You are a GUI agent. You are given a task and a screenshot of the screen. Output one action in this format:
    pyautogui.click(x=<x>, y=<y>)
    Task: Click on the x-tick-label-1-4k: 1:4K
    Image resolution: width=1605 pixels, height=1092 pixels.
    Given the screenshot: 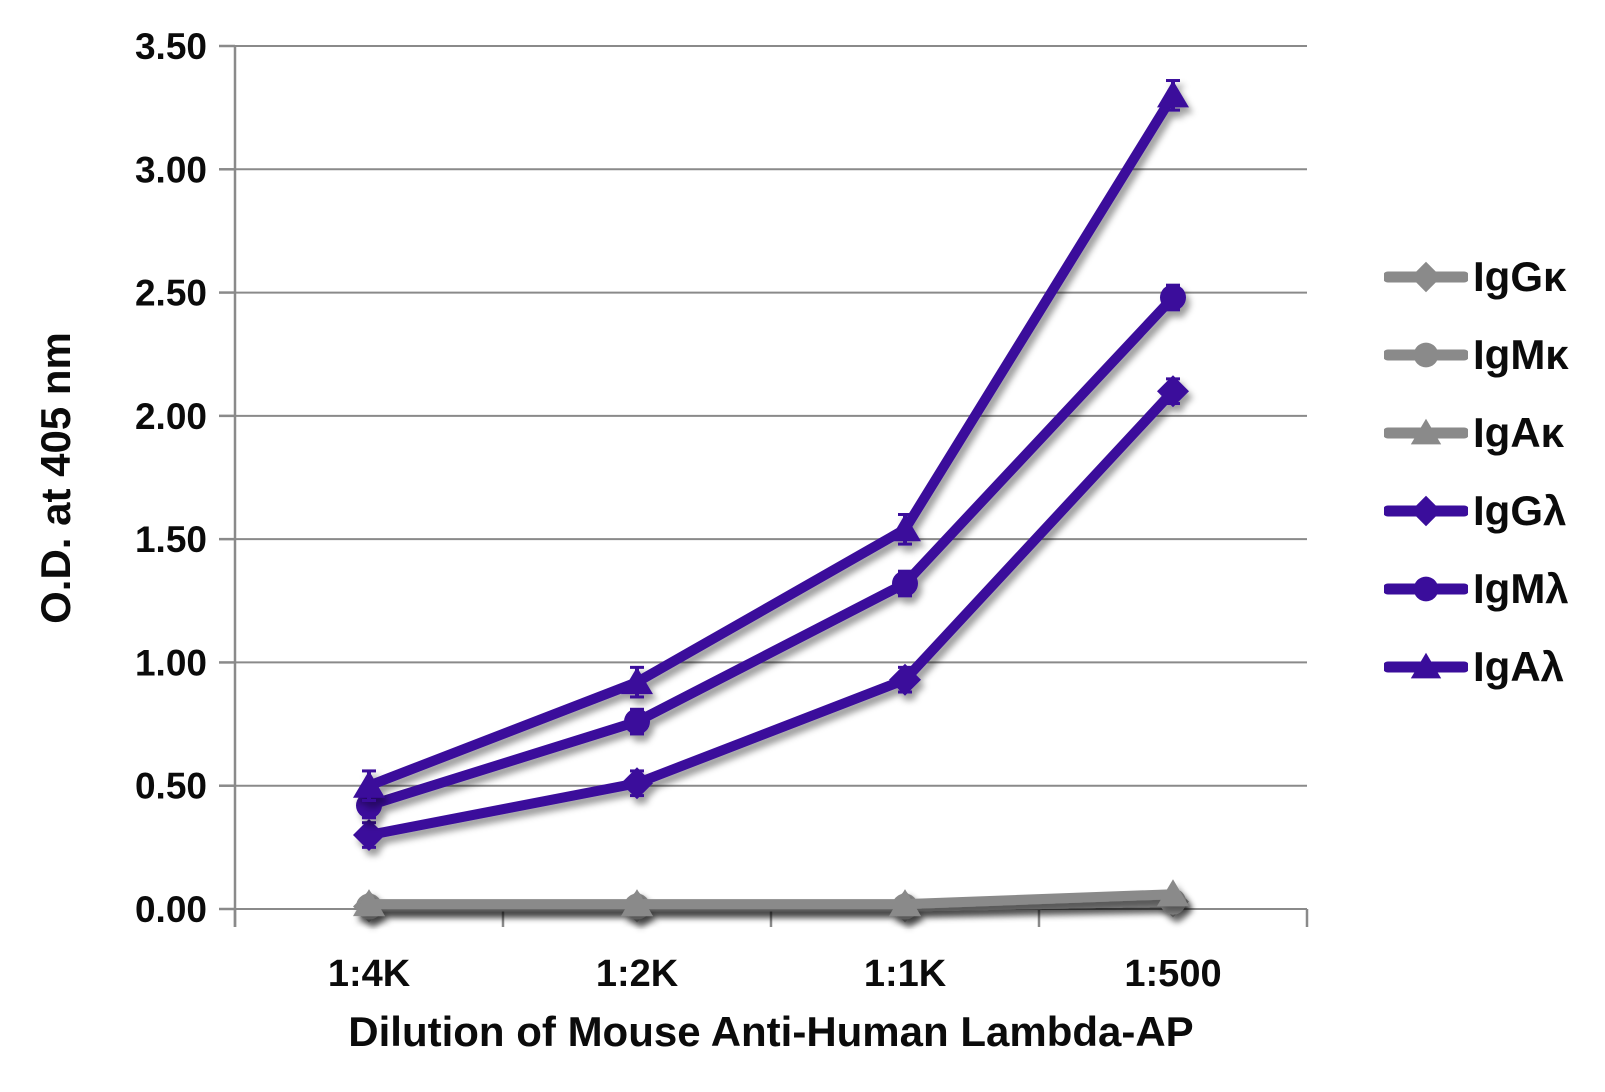 What is the action you would take?
    pyautogui.click(x=369, y=974)
    